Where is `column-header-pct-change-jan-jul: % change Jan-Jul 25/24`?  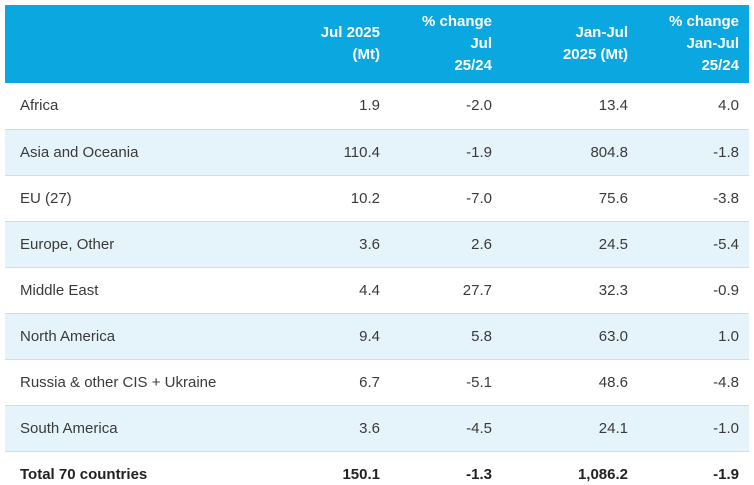 column-header-pct-change-jan-jul: % change Jan-Jul 25/24 is located at coordinates (693, 44).